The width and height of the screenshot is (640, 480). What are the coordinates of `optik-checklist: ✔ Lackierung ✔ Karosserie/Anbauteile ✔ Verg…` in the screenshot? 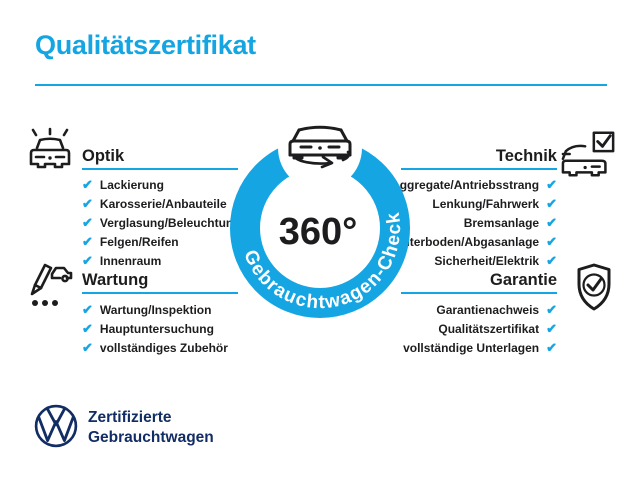 It's located at (161, 222).